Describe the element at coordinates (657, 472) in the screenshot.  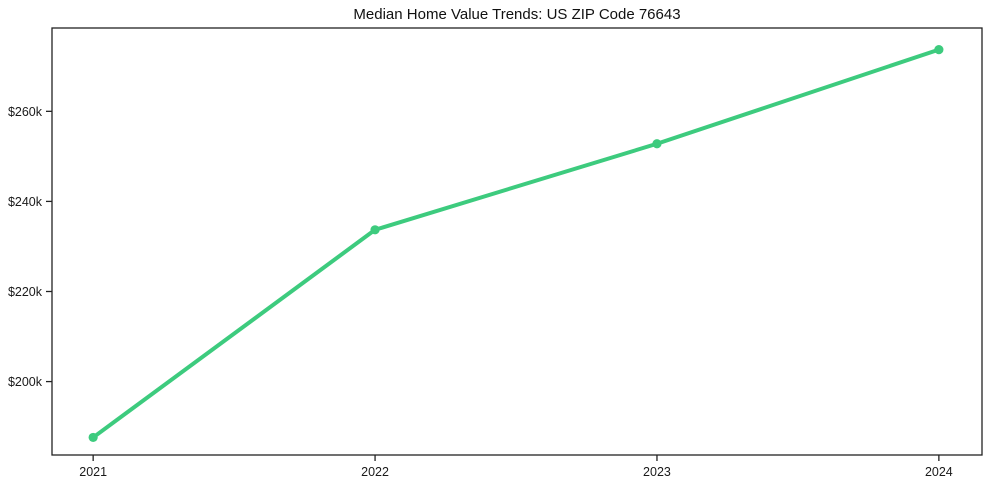
I see `x-tick-label: 2023` at that location.